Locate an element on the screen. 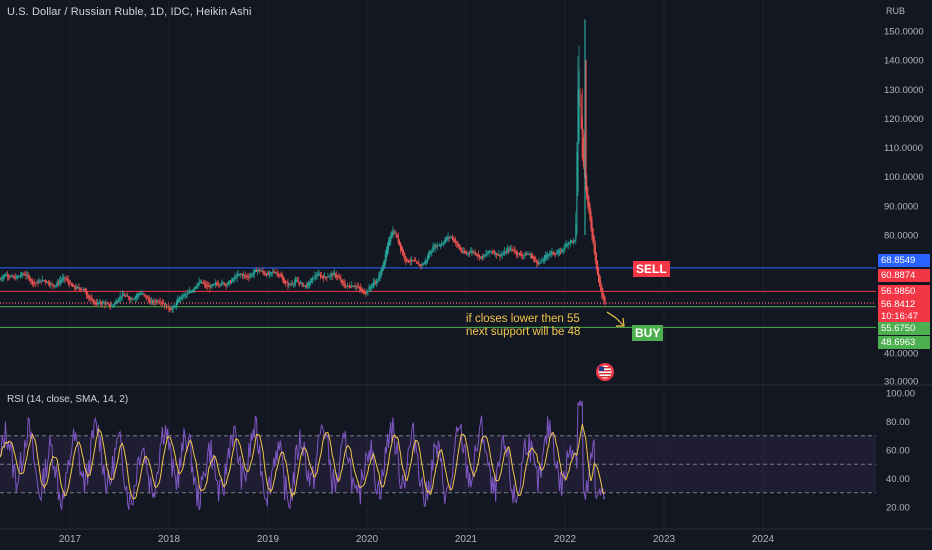 The height and width of the screenshot is (550, 932). price-label-current: 56.8412 is located at coordinates (904, 304).